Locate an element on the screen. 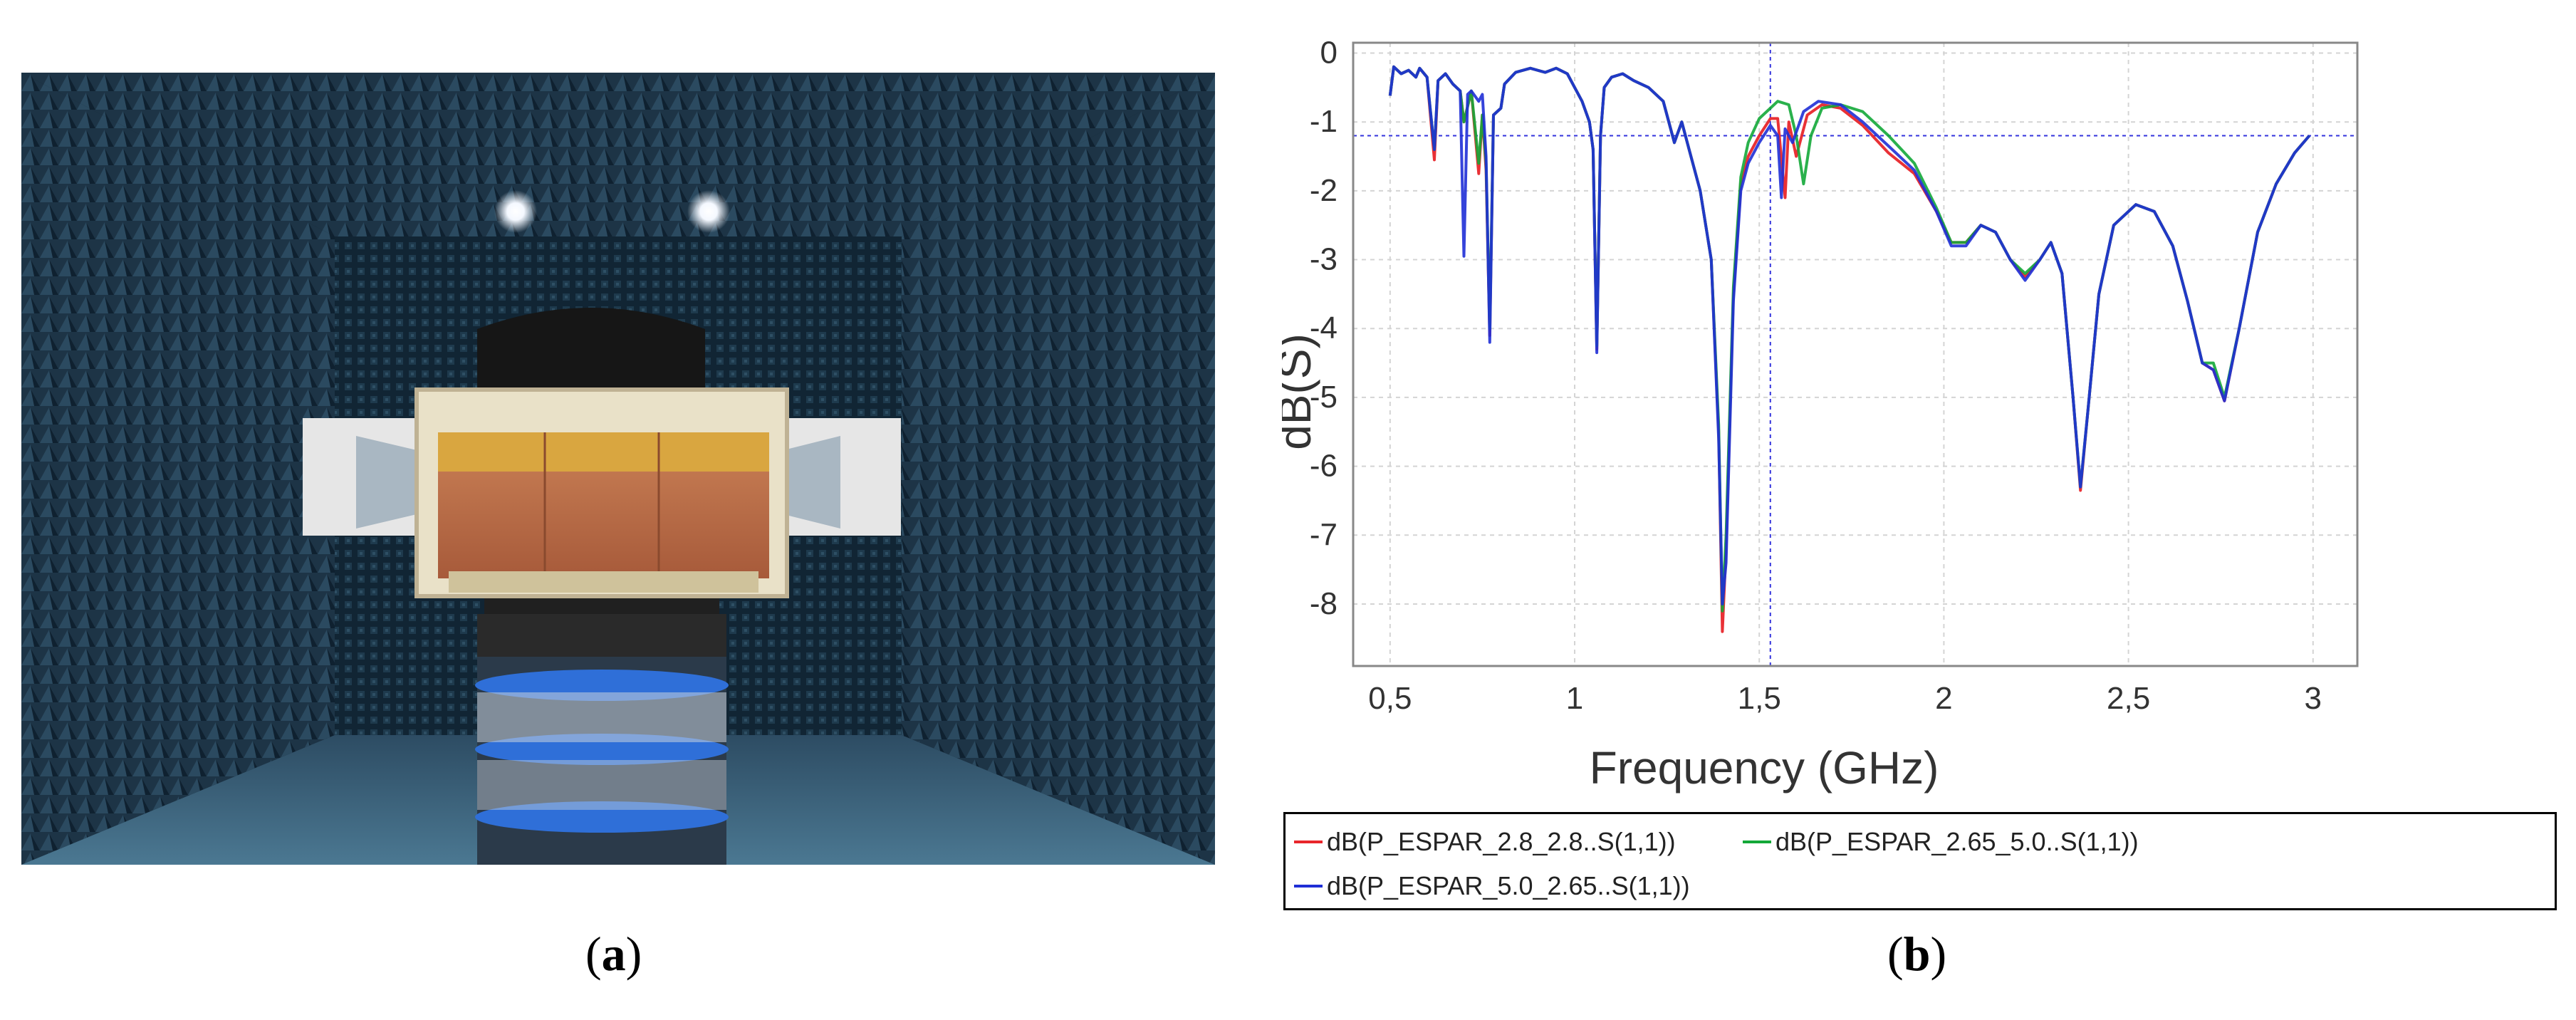 The image size is (2576, 1020). x-tick-labels: 0,5 1 1,5 2 2,5 3 is located at coordinates (1845, 698).